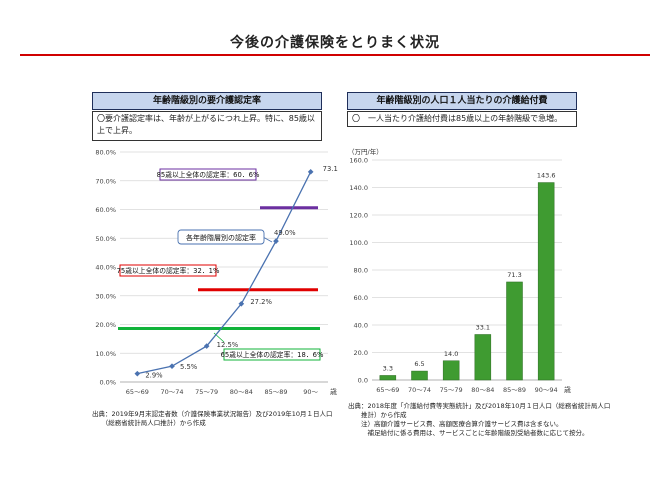  I want to click on bar-value-label: 33.1, so click(483, 327).